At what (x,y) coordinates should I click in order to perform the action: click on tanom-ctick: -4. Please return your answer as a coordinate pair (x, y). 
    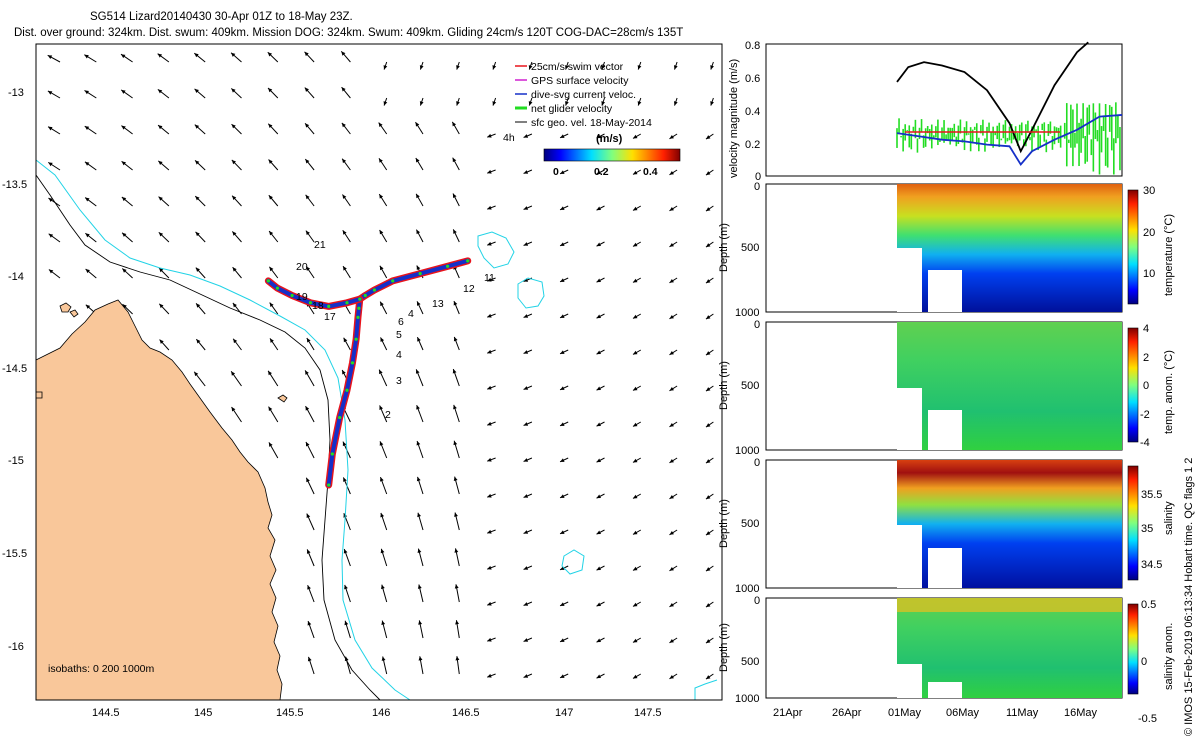
    Looking at the image, I should click on (1145, 443).